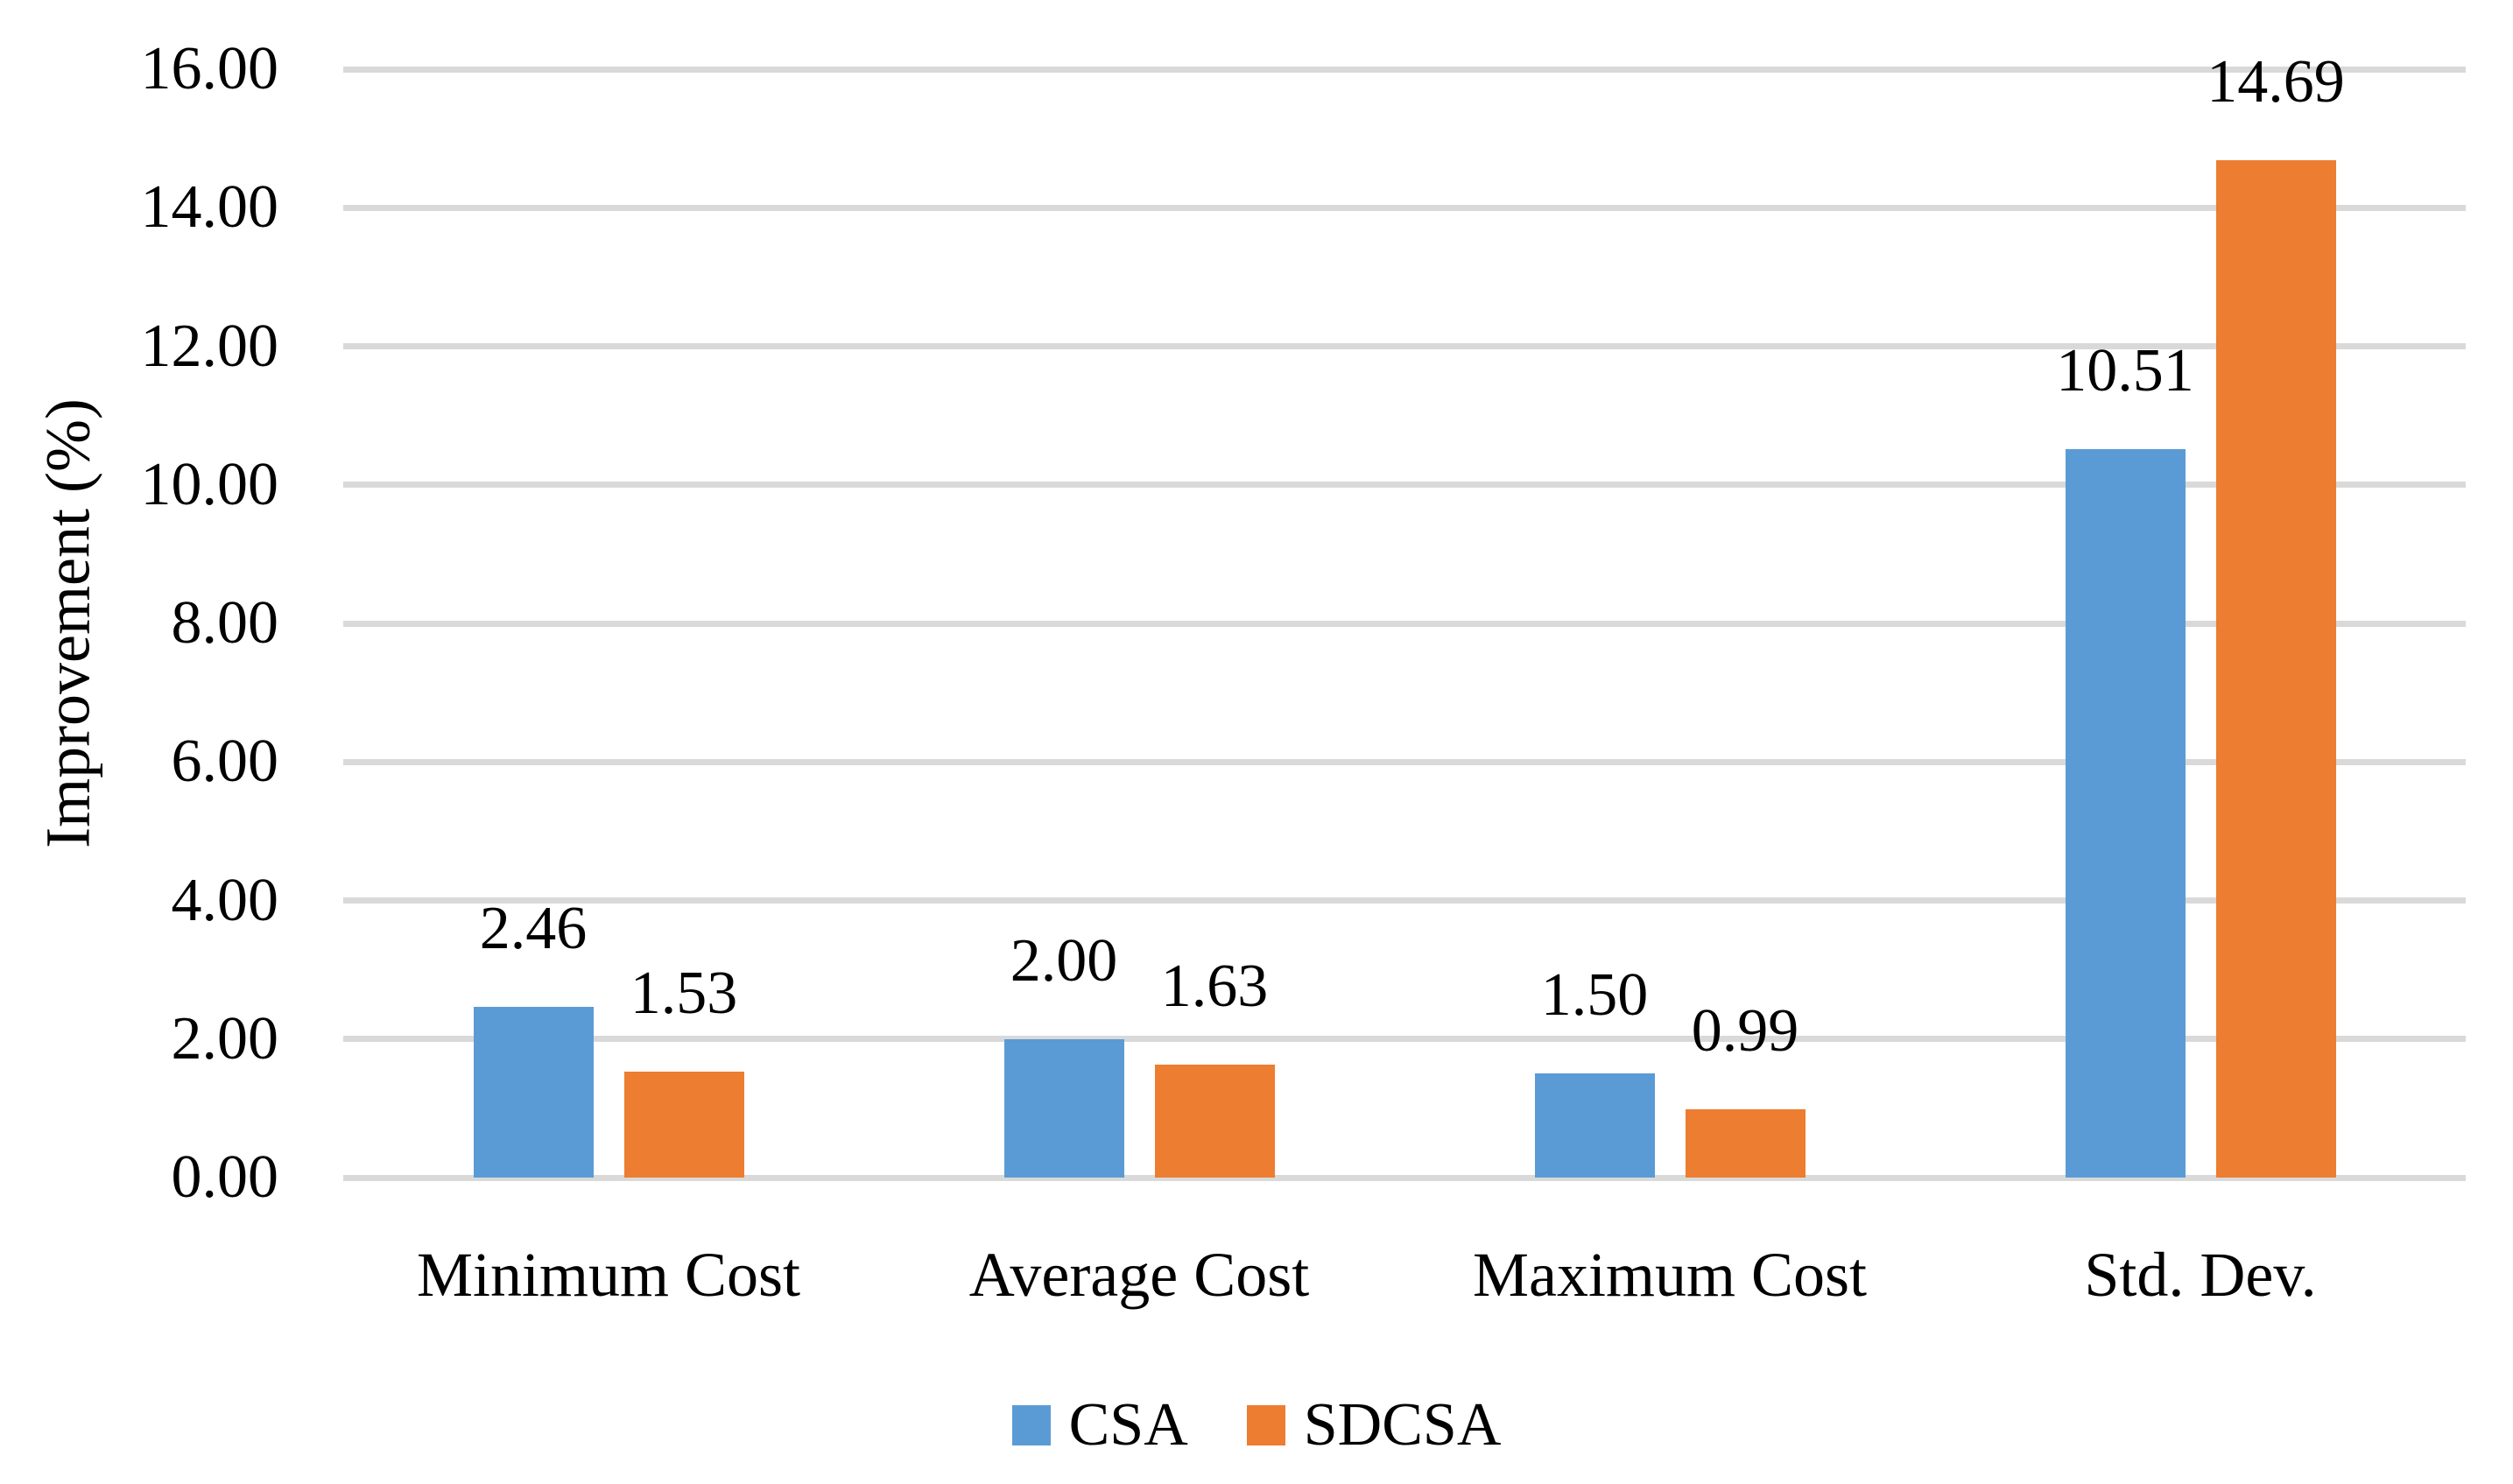 This screenshot has height=1484, width=2513. What do you see at coordinates (608, 1275) in the screenshot?
I see `category-label-minimum-cost: Minimum Cost` at bounding box center [608, 1275].